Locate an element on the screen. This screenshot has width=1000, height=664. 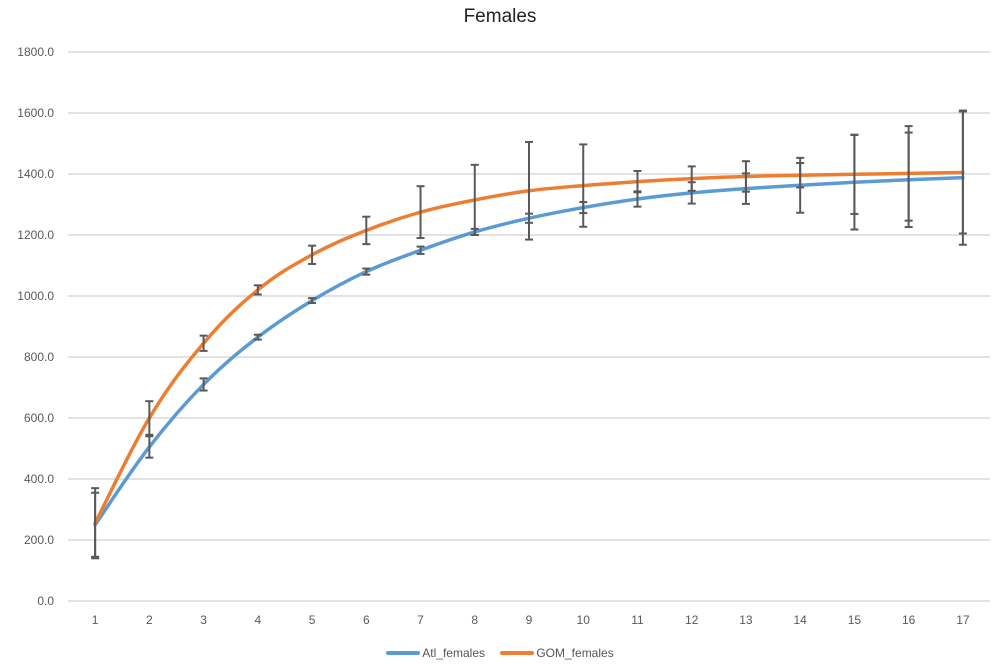
chart-legend: Atl_females GOM_females is located at coordinates (500, 652).